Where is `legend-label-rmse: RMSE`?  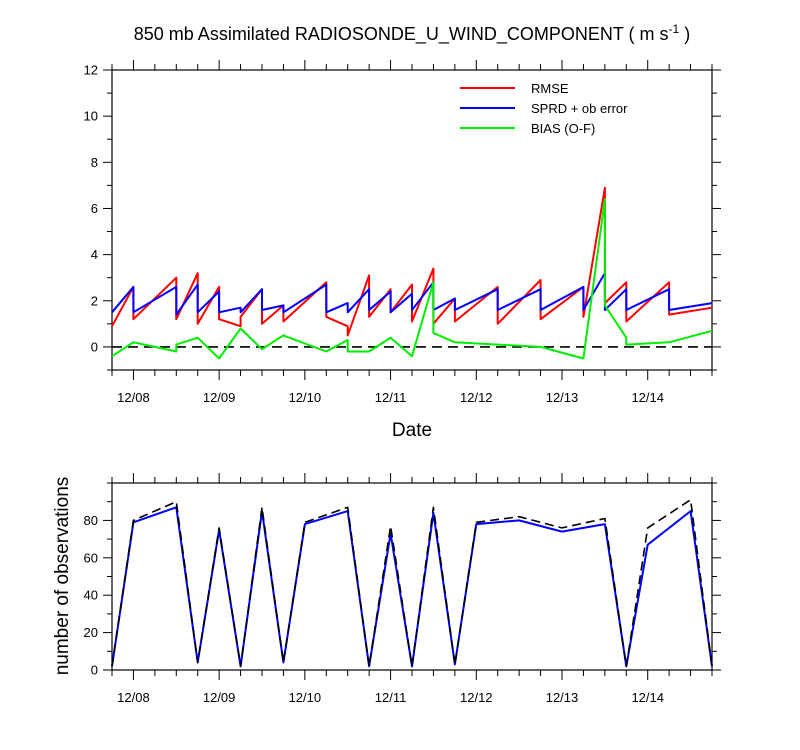
legend-label-rmse: RMSE is located at coordinates (550, 88).